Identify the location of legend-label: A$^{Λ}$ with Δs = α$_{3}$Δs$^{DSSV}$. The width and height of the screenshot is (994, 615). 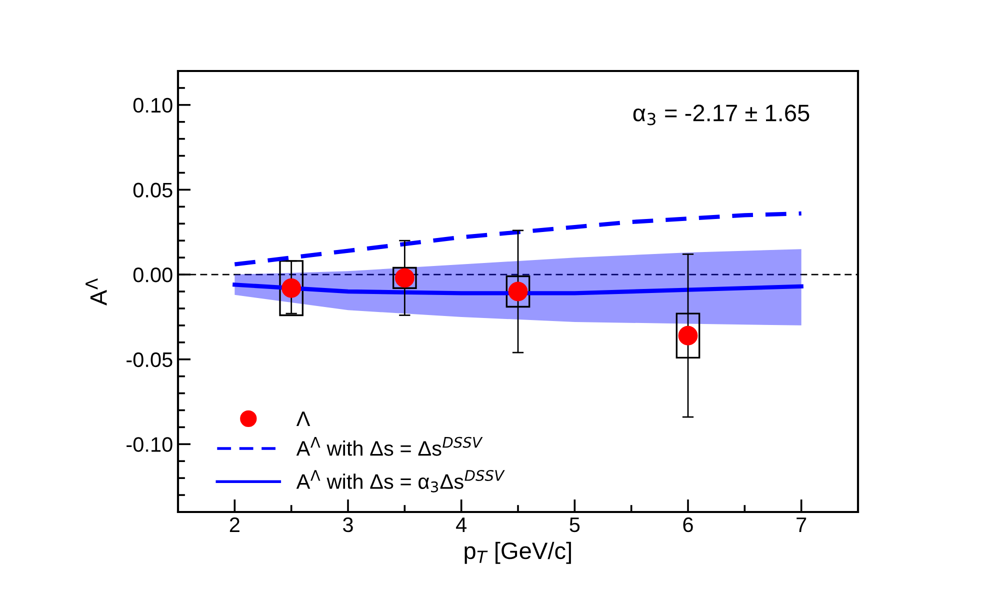
(400, 481).